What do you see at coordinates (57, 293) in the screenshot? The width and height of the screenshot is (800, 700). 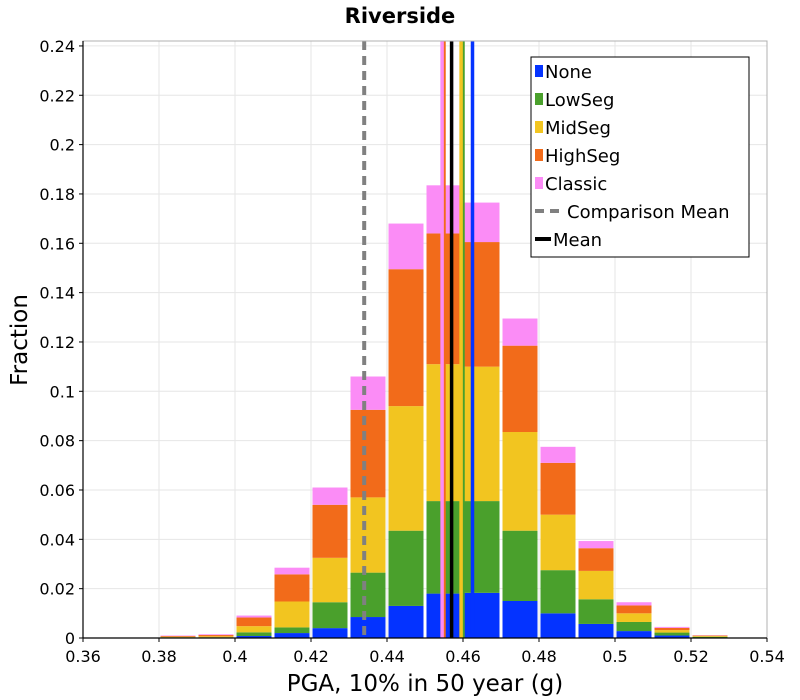 I see `y-tick-label-7: 0.14` at bounding box center [57, 293].